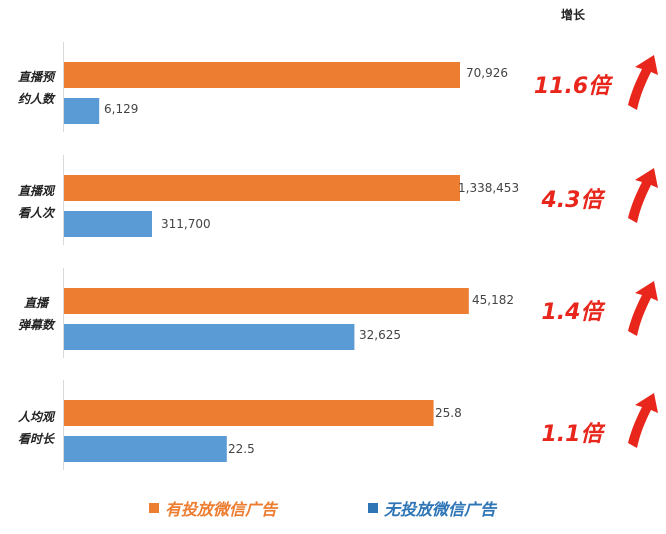 The image size is (666, 534). What do you see at coordinates (489, 188) in the screenshot?
I see `data-label: 1,338,453` at bounding box center [489, 188].